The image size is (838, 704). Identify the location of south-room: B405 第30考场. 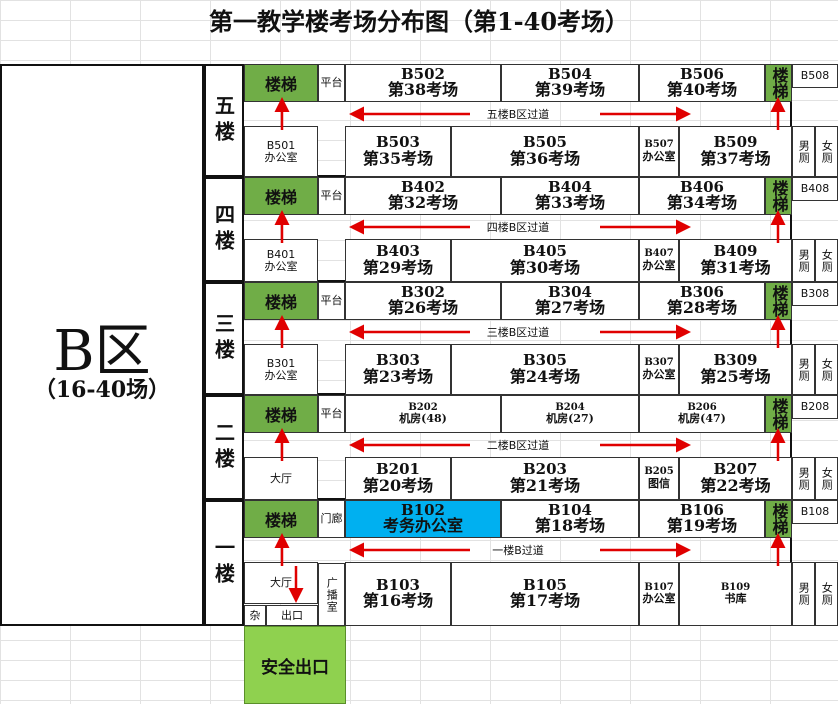
(545, 260).